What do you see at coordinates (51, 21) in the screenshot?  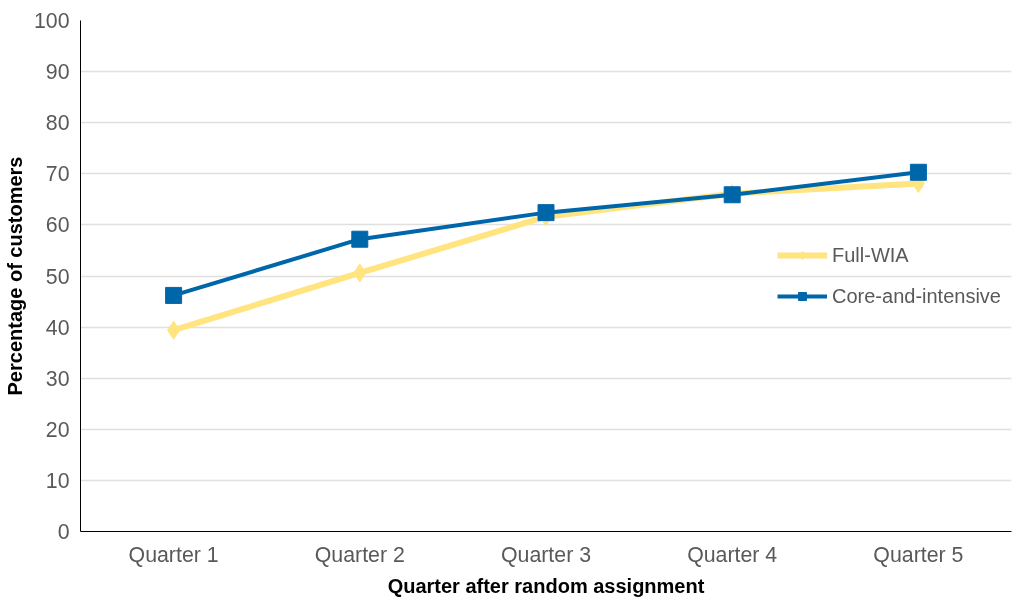 I see `y-tick-label: 100` at bounding box center [51, 21].